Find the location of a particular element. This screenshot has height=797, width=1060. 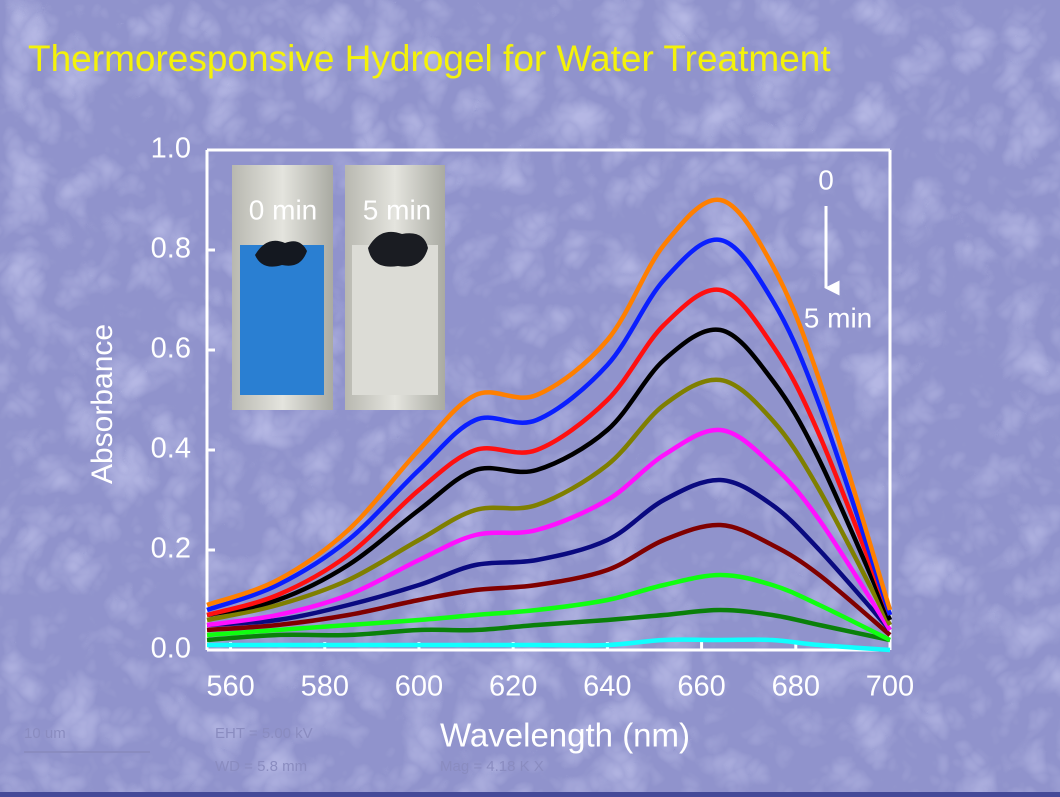

time-label: 0 is located at coordinates (826, 179).